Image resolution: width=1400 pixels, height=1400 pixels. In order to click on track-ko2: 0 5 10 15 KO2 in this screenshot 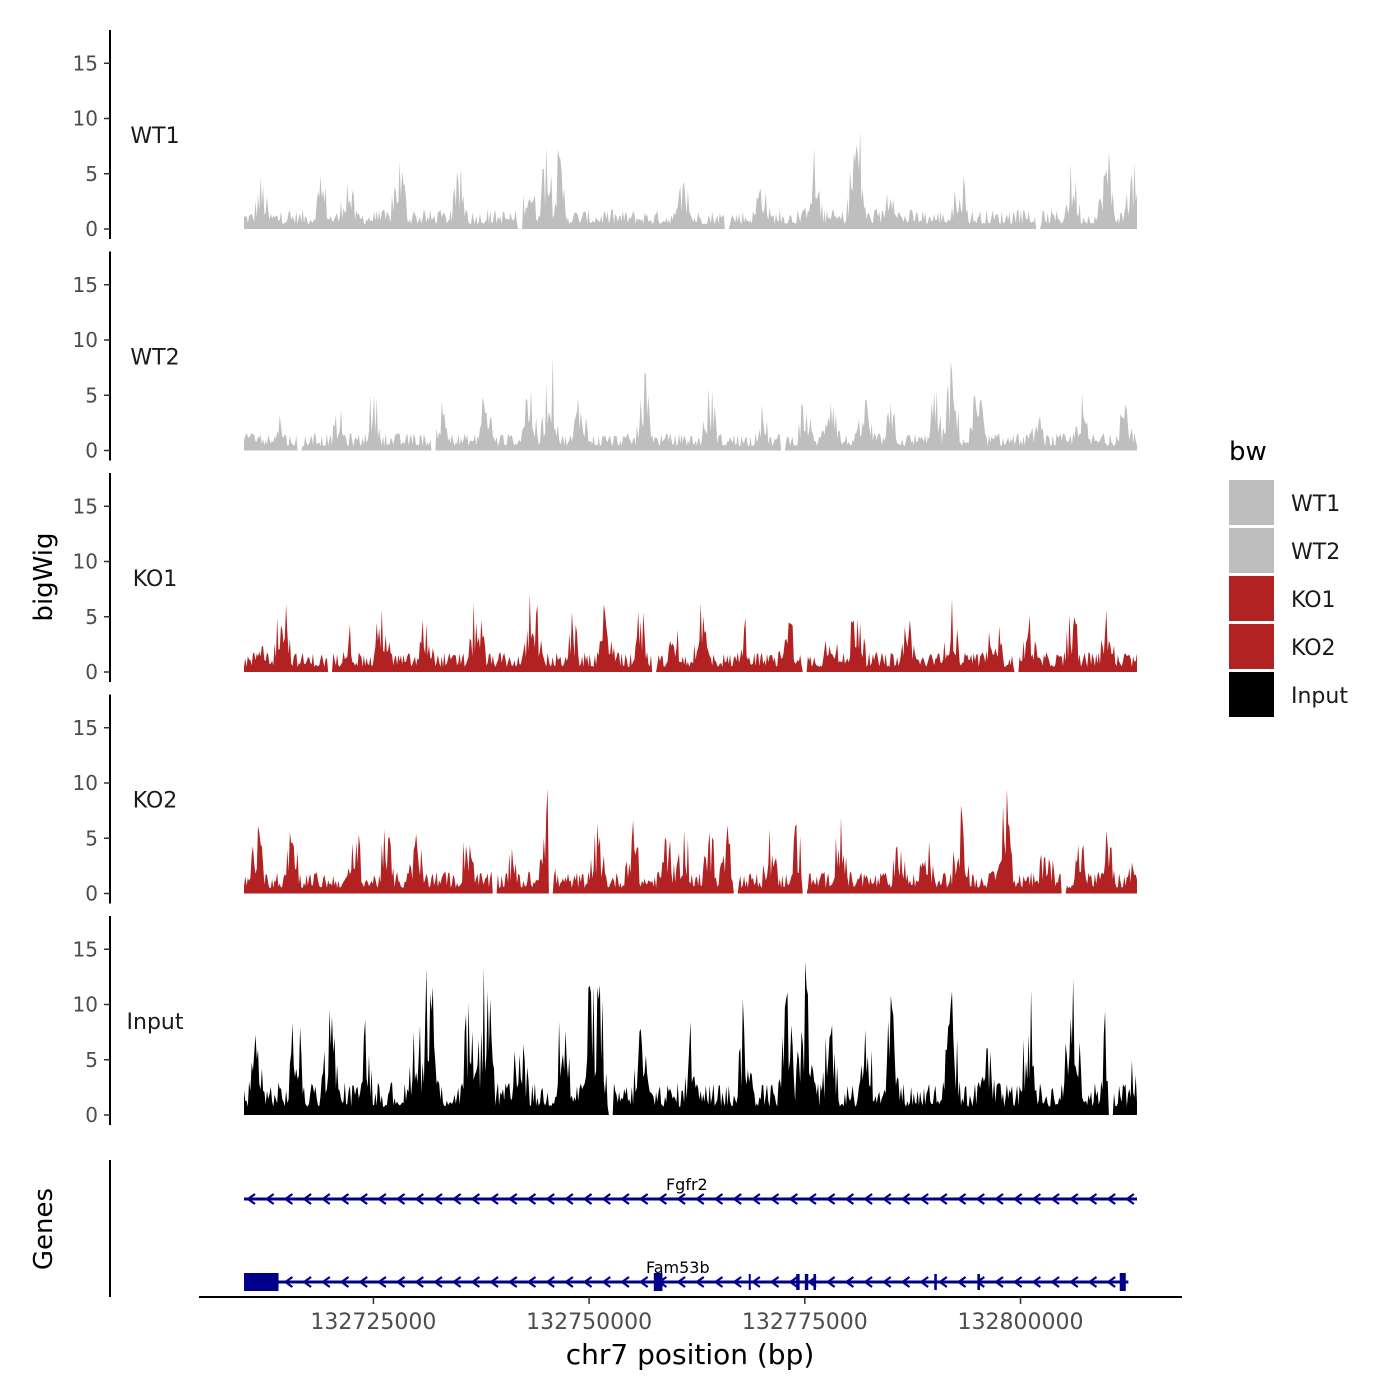, I will do `click(605, 800)`.